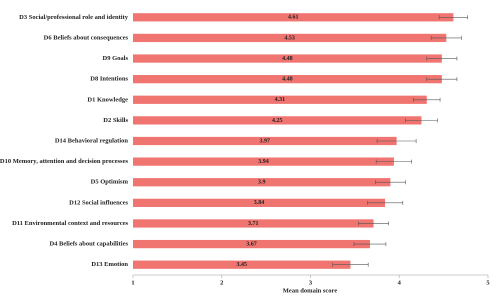  Describe the element at coordinates (132, 282) in the screenshot. I see `x-tick-label: 1` at that location.